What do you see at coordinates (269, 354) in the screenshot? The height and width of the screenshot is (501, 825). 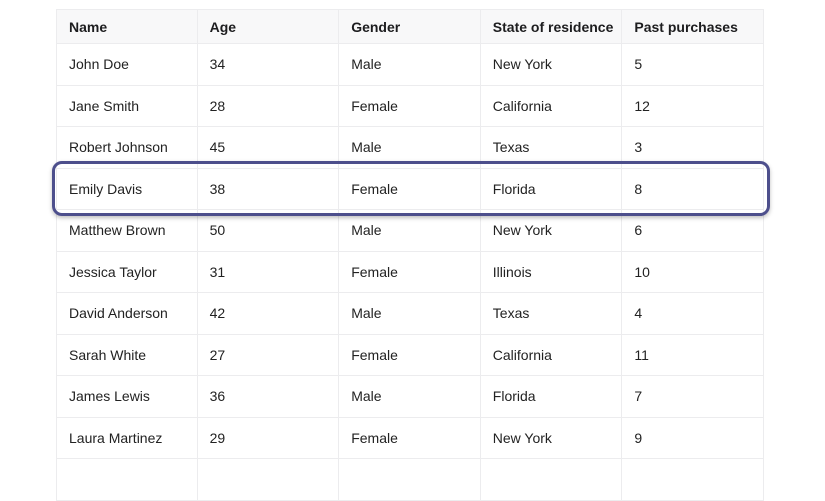 I see `table-cell: 27` at bounding box center [269, 354].